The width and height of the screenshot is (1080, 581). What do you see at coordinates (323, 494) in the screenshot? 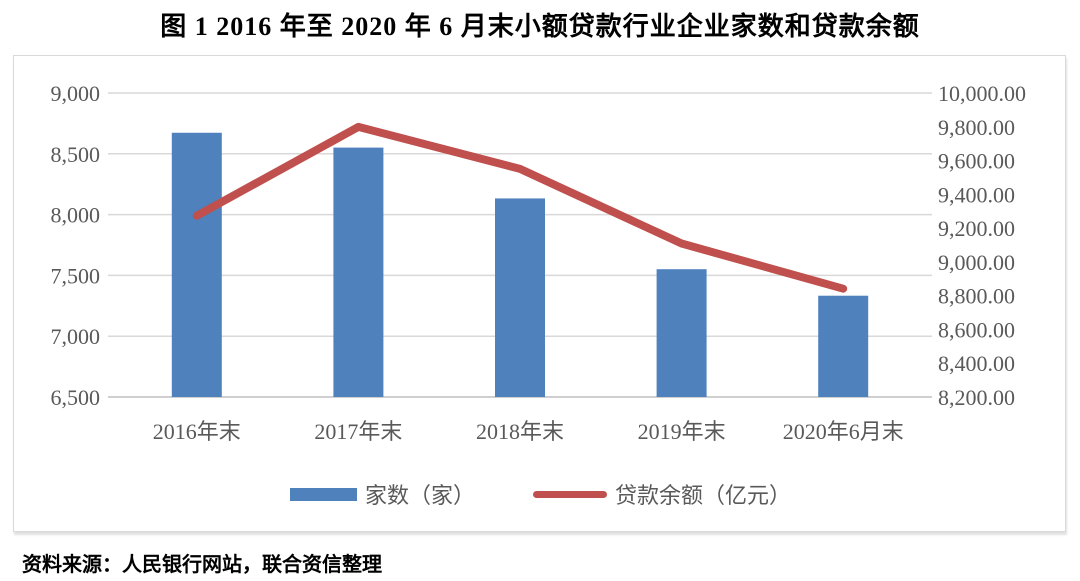
I see `bar-series-swatch-icon` at bounding box center [323, 494].